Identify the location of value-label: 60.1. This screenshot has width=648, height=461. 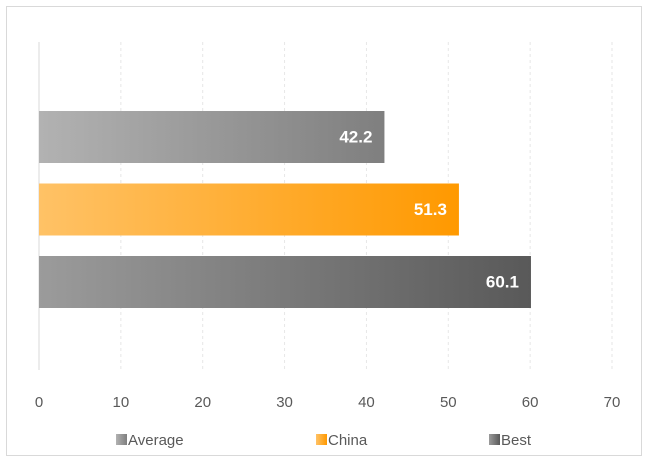
(502, 281).